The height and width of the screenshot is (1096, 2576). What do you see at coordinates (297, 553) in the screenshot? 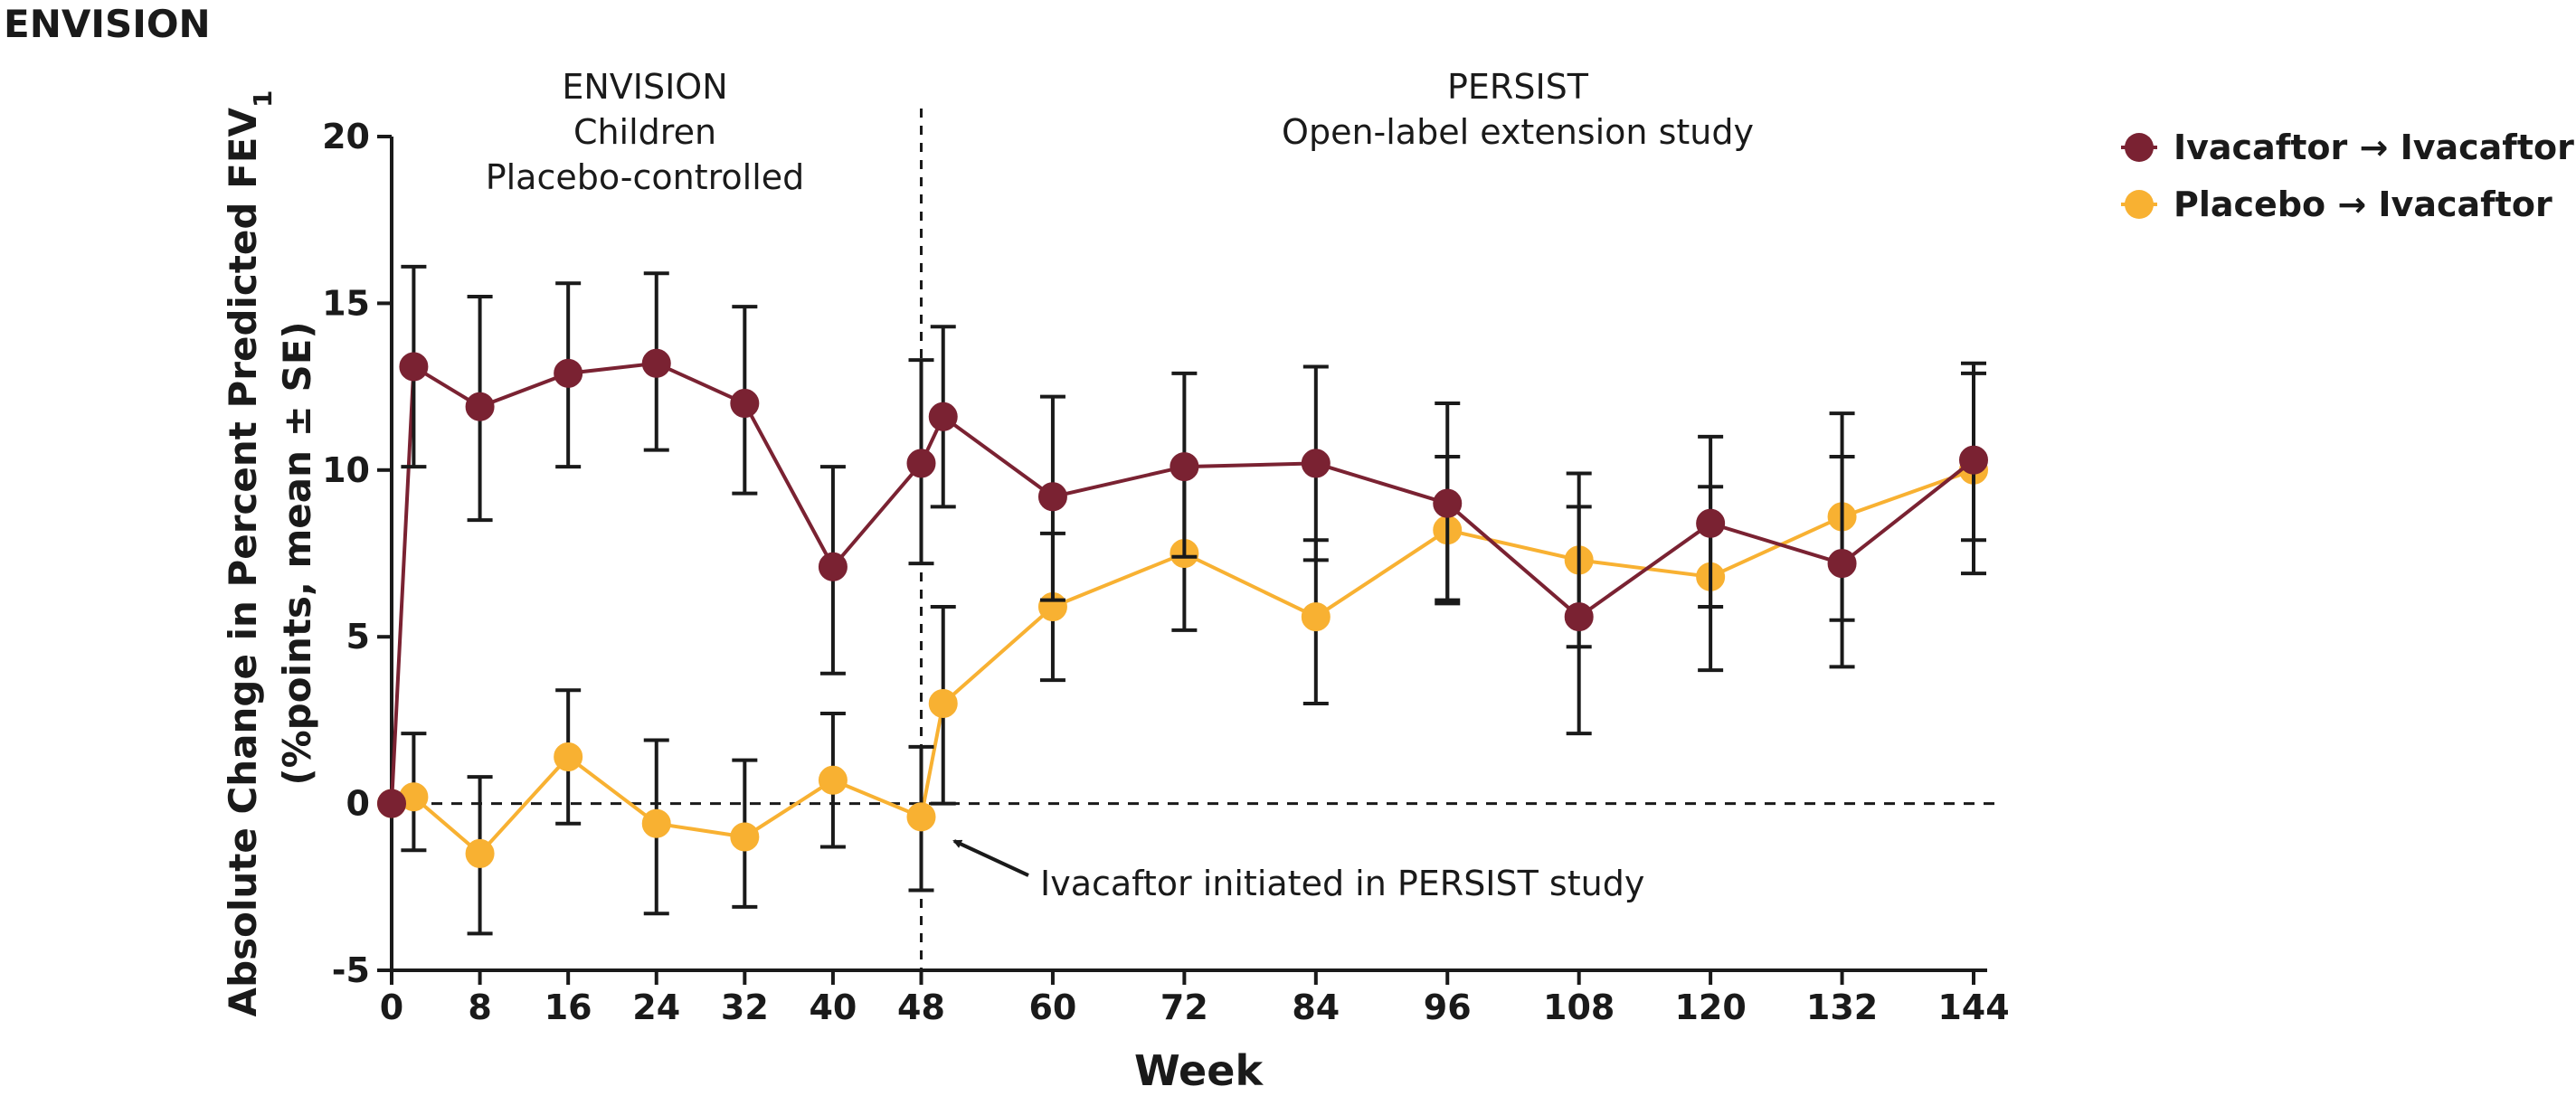
I see `y-axis-label-line2: (%points, mean ± SE)` at bounding box center [297, 553].